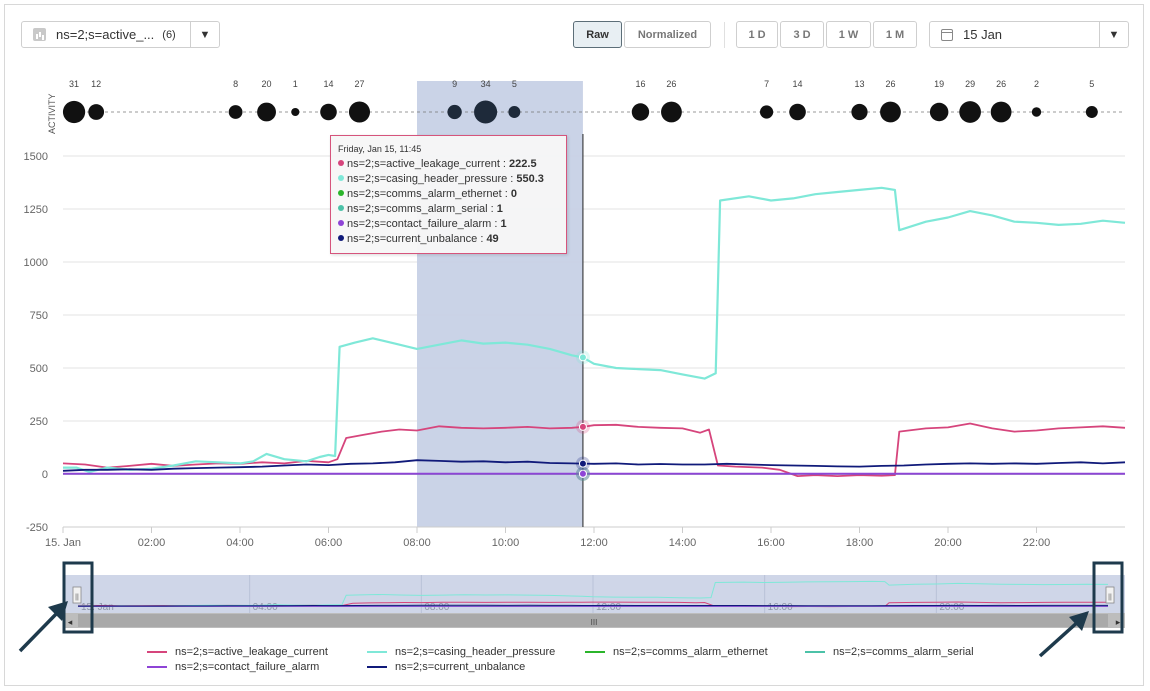 This screenshot has width=1150, height=691. What do you see at coordinates (267, 84) in the screenshot?
I see `activity-count-label: 20` at bounding box center [267, 84].